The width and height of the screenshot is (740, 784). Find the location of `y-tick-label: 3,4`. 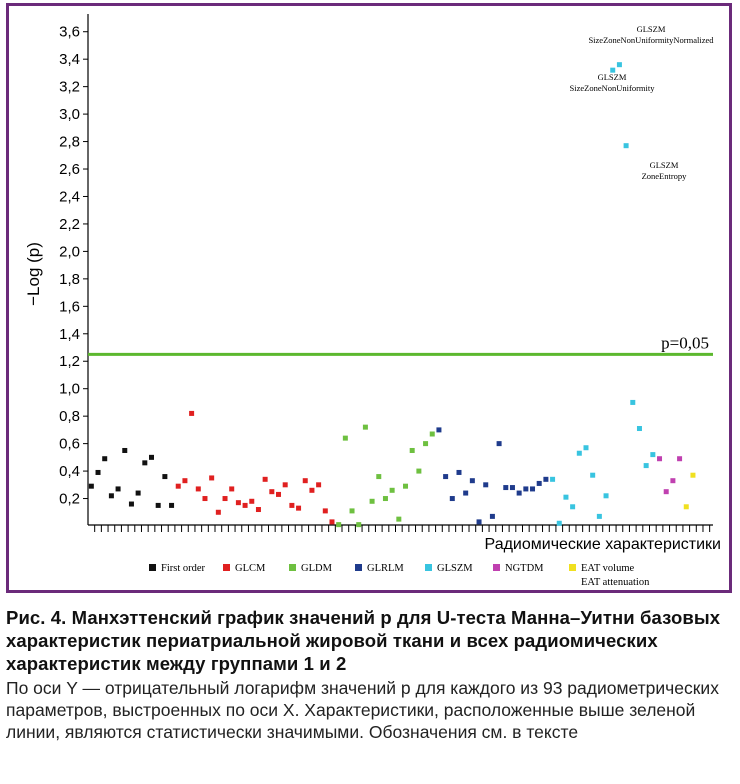

y-tick-label: 3,4 is located at coordinates (69, 59).